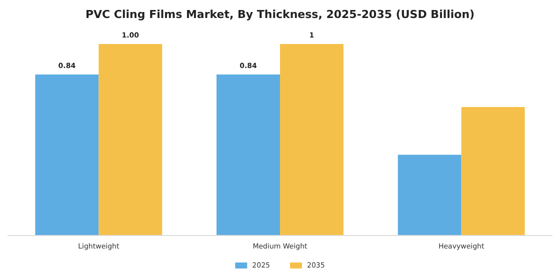 Image resolution: width=560 pixels, height=280 pixels. What do you see at coordinates (280, 14) in the screenshot?
I see `chart-title: PVC Cling Films Market, By Thickness, 2025-2035 (USD Billion)` at bounding box center [280, 14].